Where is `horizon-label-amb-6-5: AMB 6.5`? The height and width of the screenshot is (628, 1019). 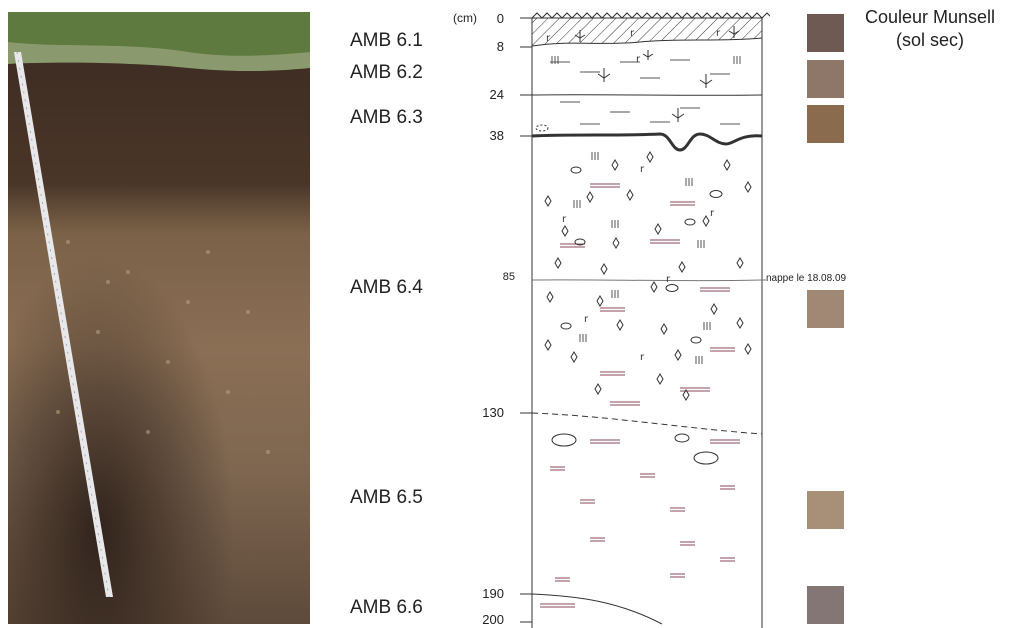 horizon-label-amb-6-5: AMB 6.5 is located at coordinates (386, 497).